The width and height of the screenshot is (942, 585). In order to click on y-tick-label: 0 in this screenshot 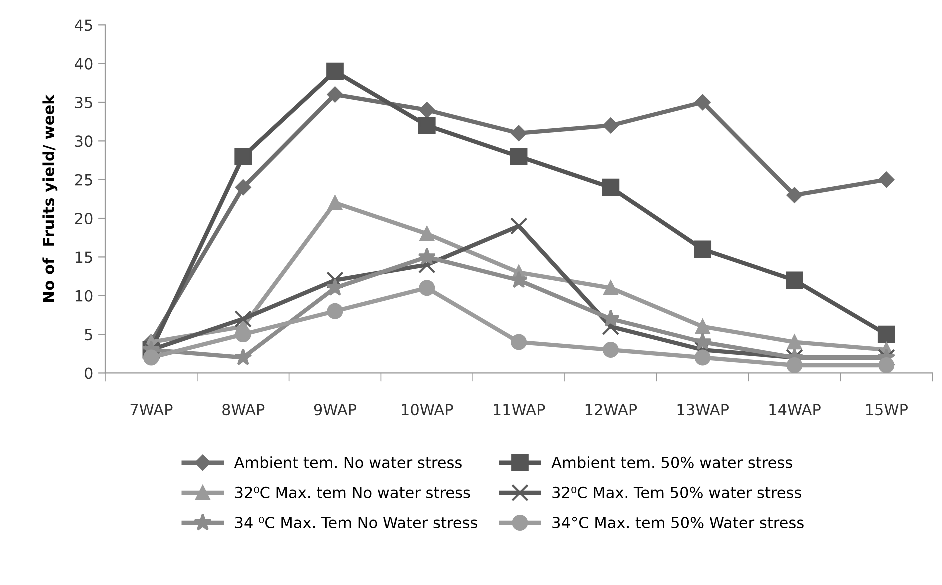, I will do `click(88, 374)`.